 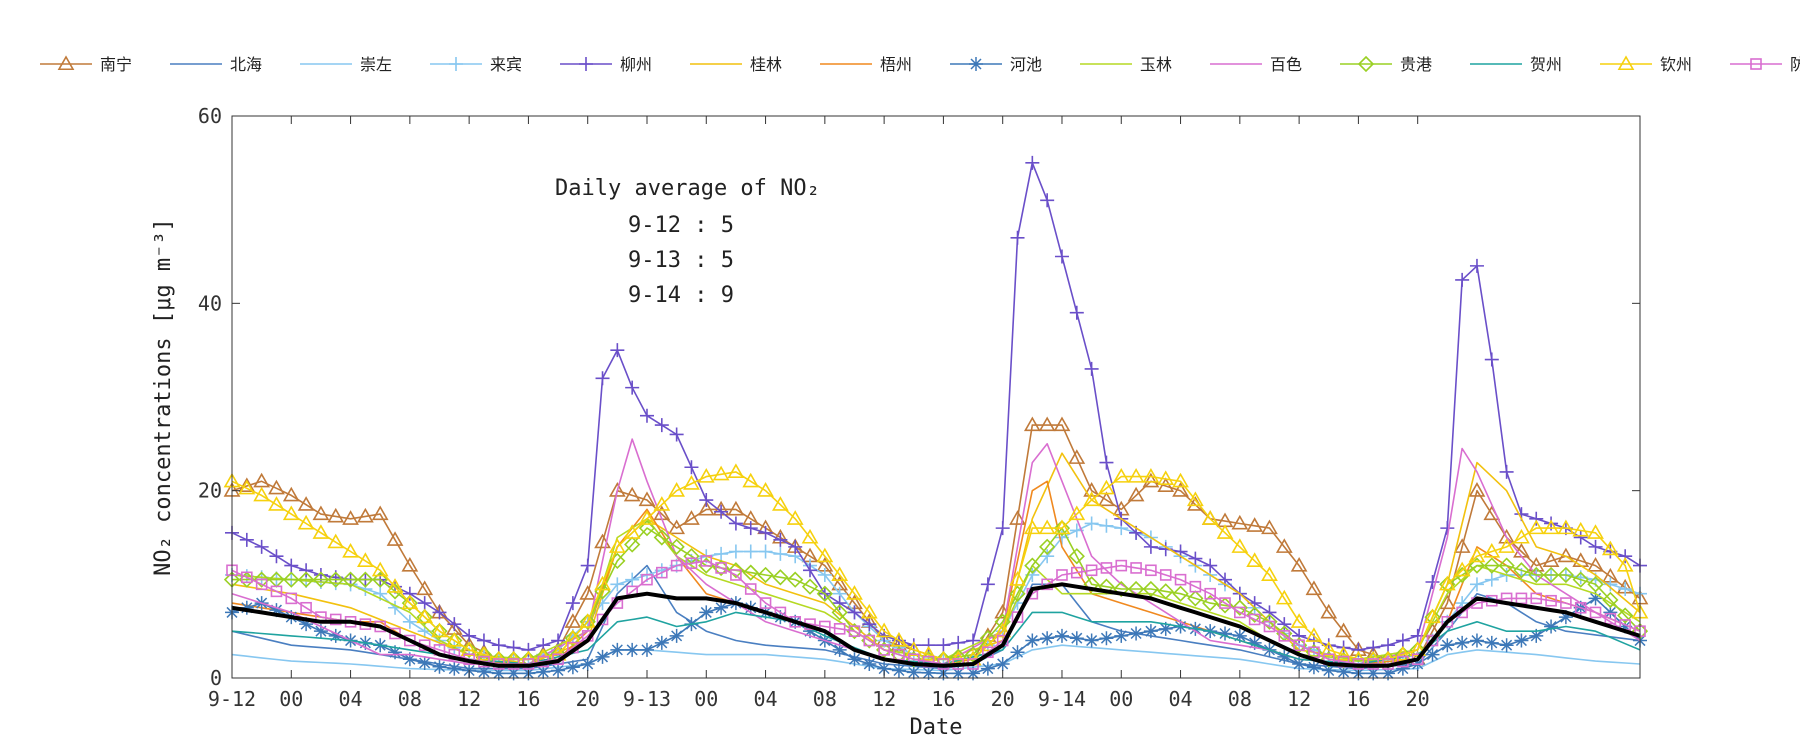 What do you see at coordinates (1765, 64) in the screenshot?
I see `legend-item: 防城港` at bounding box center [1765, 64].